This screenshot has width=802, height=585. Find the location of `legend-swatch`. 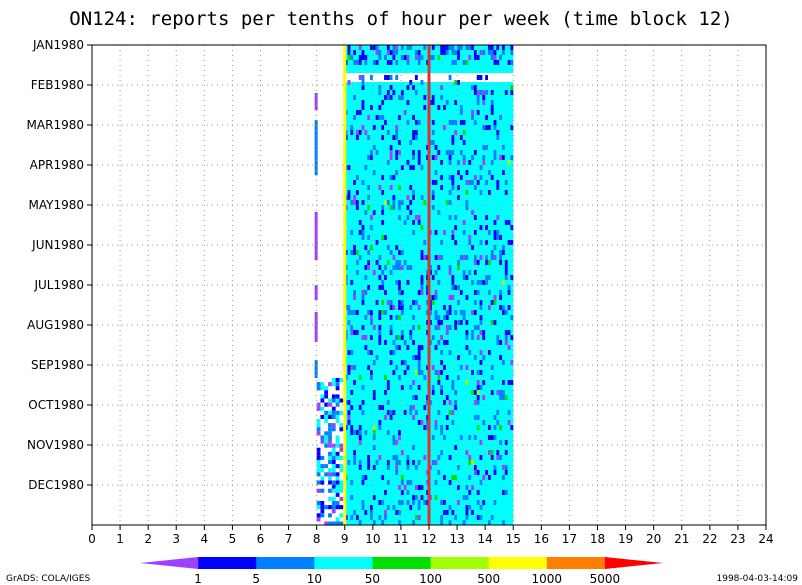

legend-swatch is located at coordinates (285, 563).